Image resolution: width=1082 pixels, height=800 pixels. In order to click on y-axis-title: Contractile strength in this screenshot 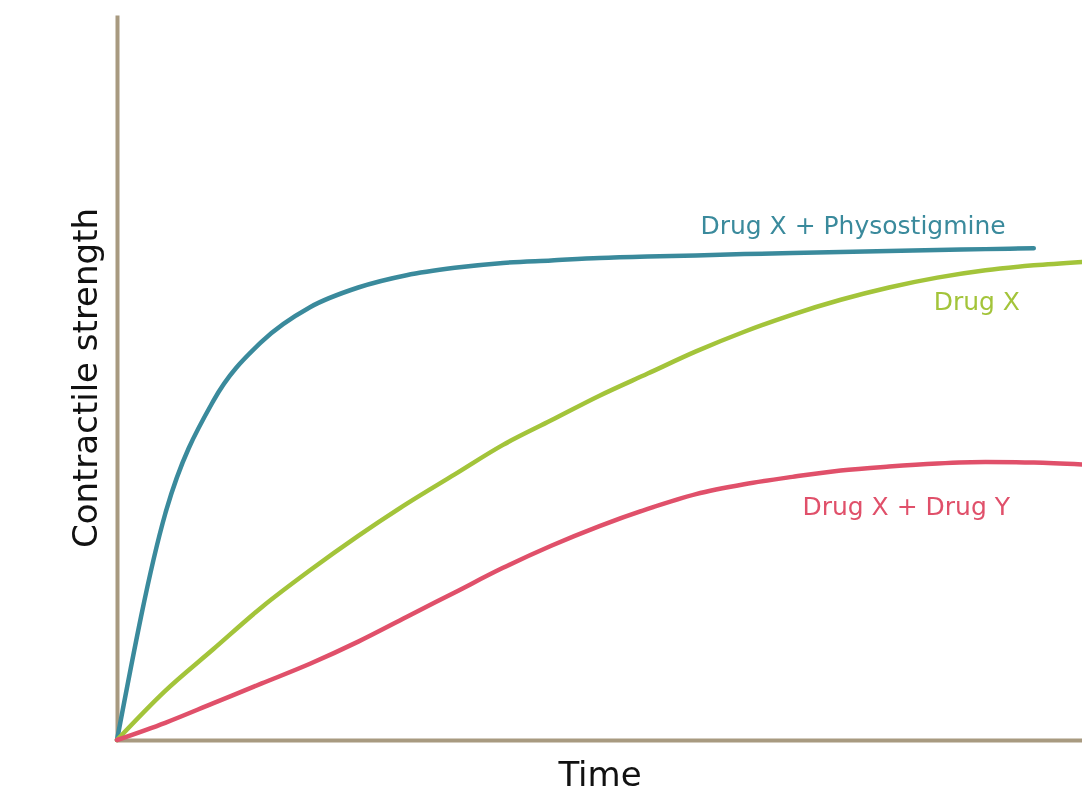, I will do `click(84, 378)`.